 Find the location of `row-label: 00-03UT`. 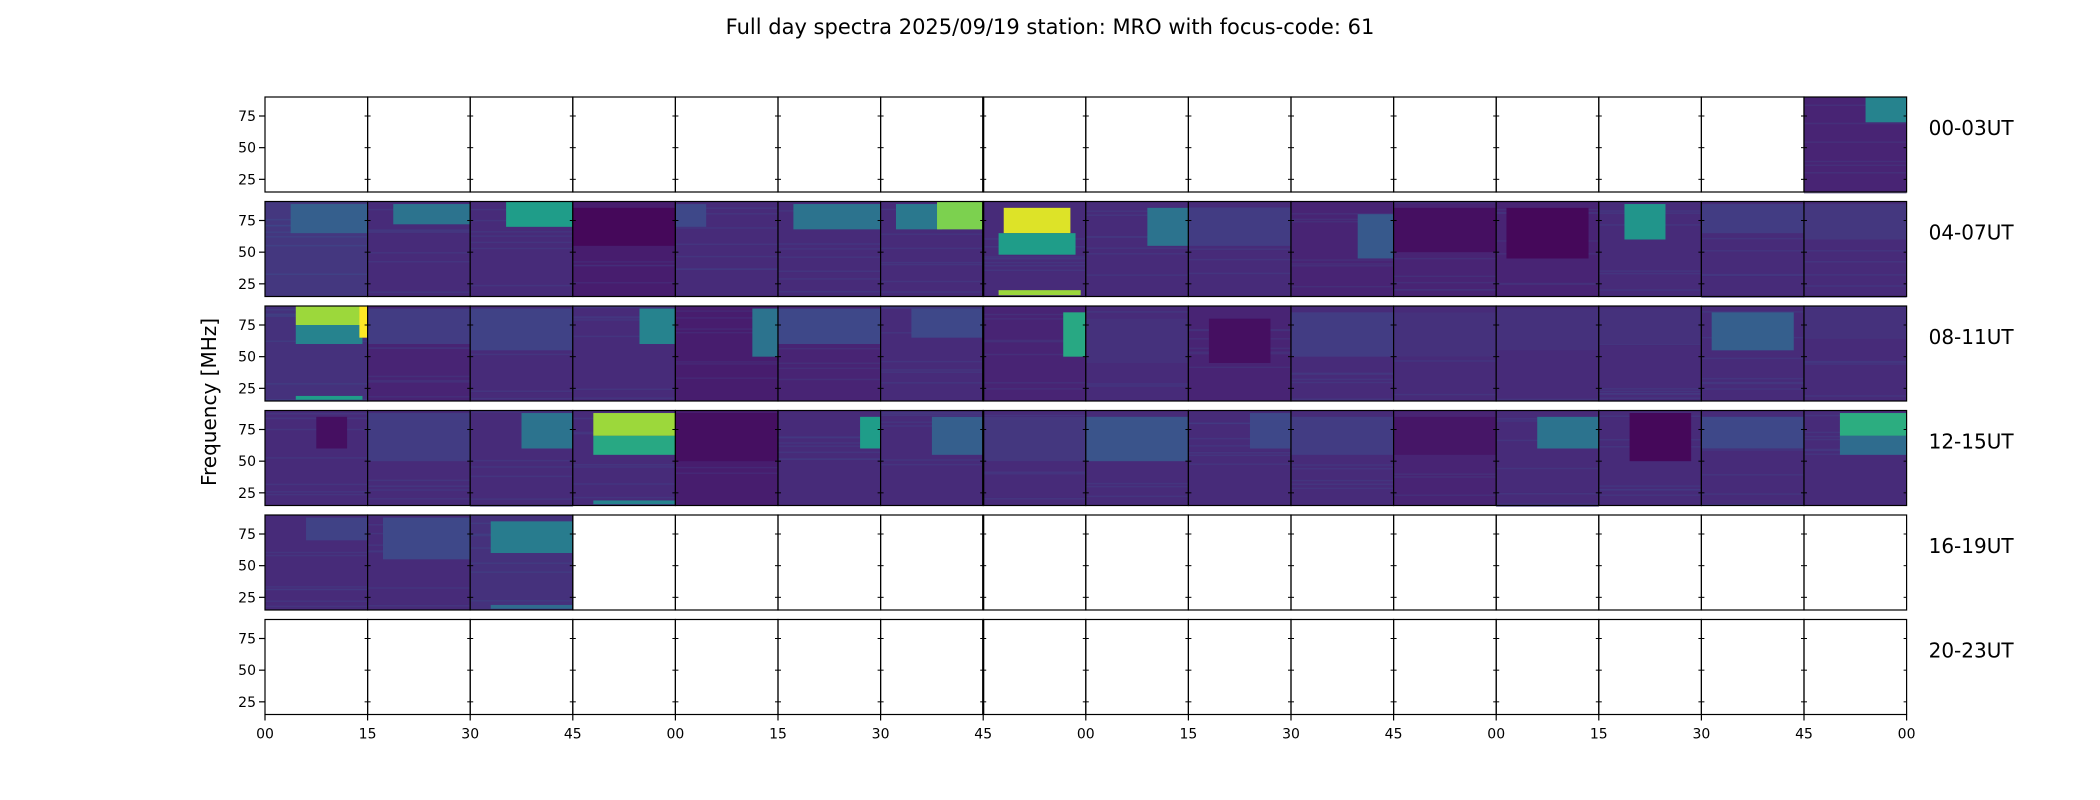

row-label: 00-03UT is located at coordinates (1972, 128).